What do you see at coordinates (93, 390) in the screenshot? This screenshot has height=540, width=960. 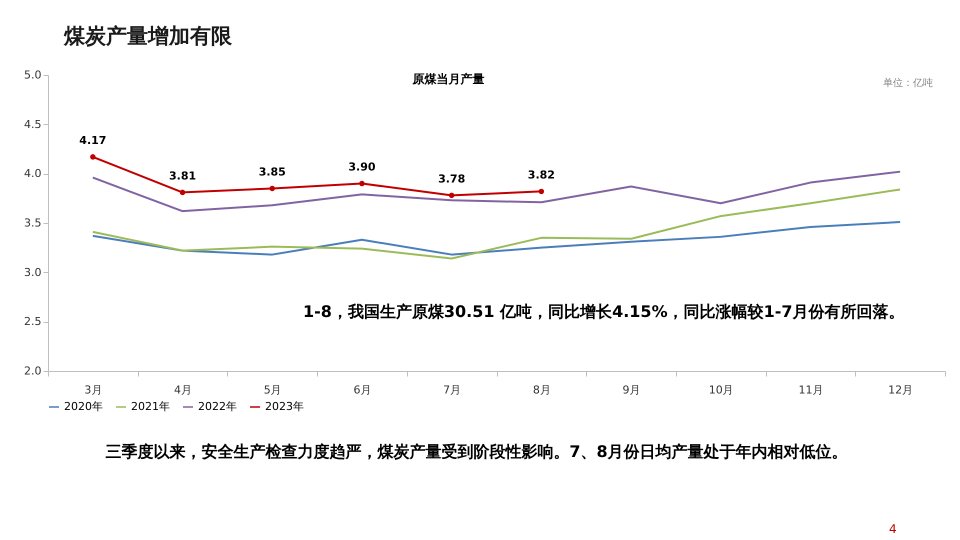 I see `x-tick-label: 3月` at bounding box center [93, 390].